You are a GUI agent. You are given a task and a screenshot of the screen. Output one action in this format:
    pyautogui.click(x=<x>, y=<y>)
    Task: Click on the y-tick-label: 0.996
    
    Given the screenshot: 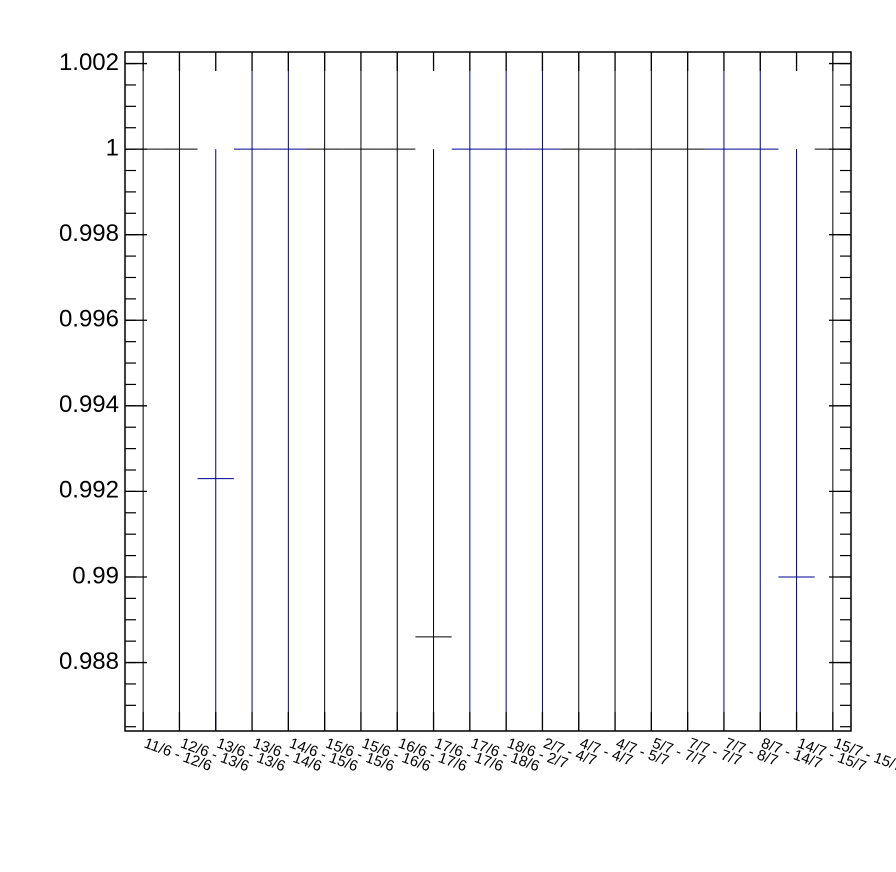 What is the action you would take?
    pyautogui.click(x=89, y=319)
    